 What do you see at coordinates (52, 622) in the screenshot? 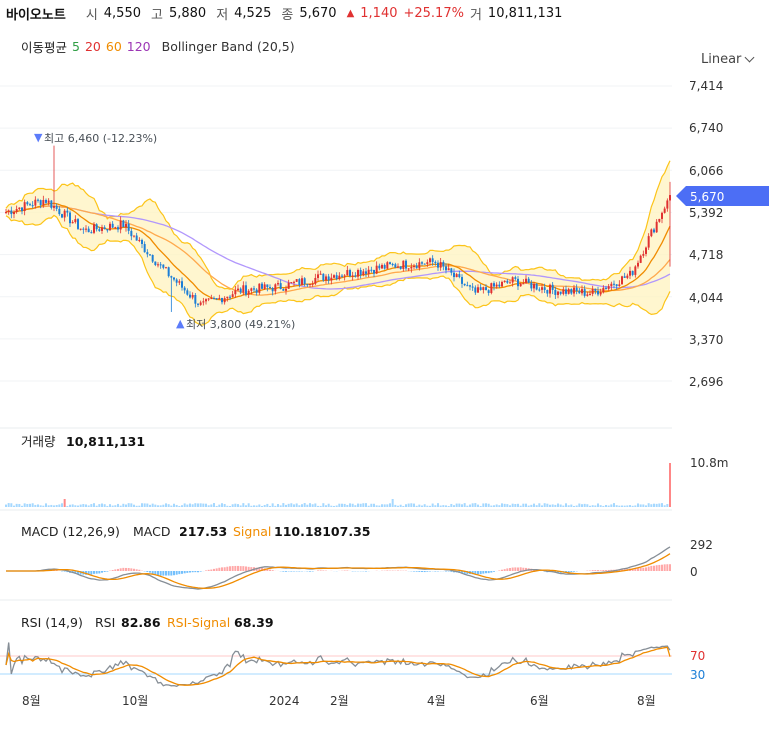
I see `rsi-panel-label: RSI (14,9)` at bounding box center [52, 622].